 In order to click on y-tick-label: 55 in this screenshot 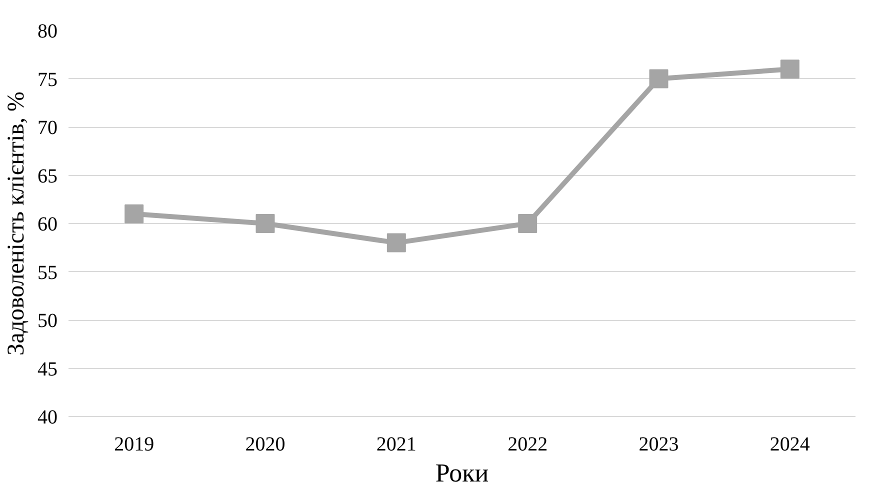, I will do `click(48, 273)`.